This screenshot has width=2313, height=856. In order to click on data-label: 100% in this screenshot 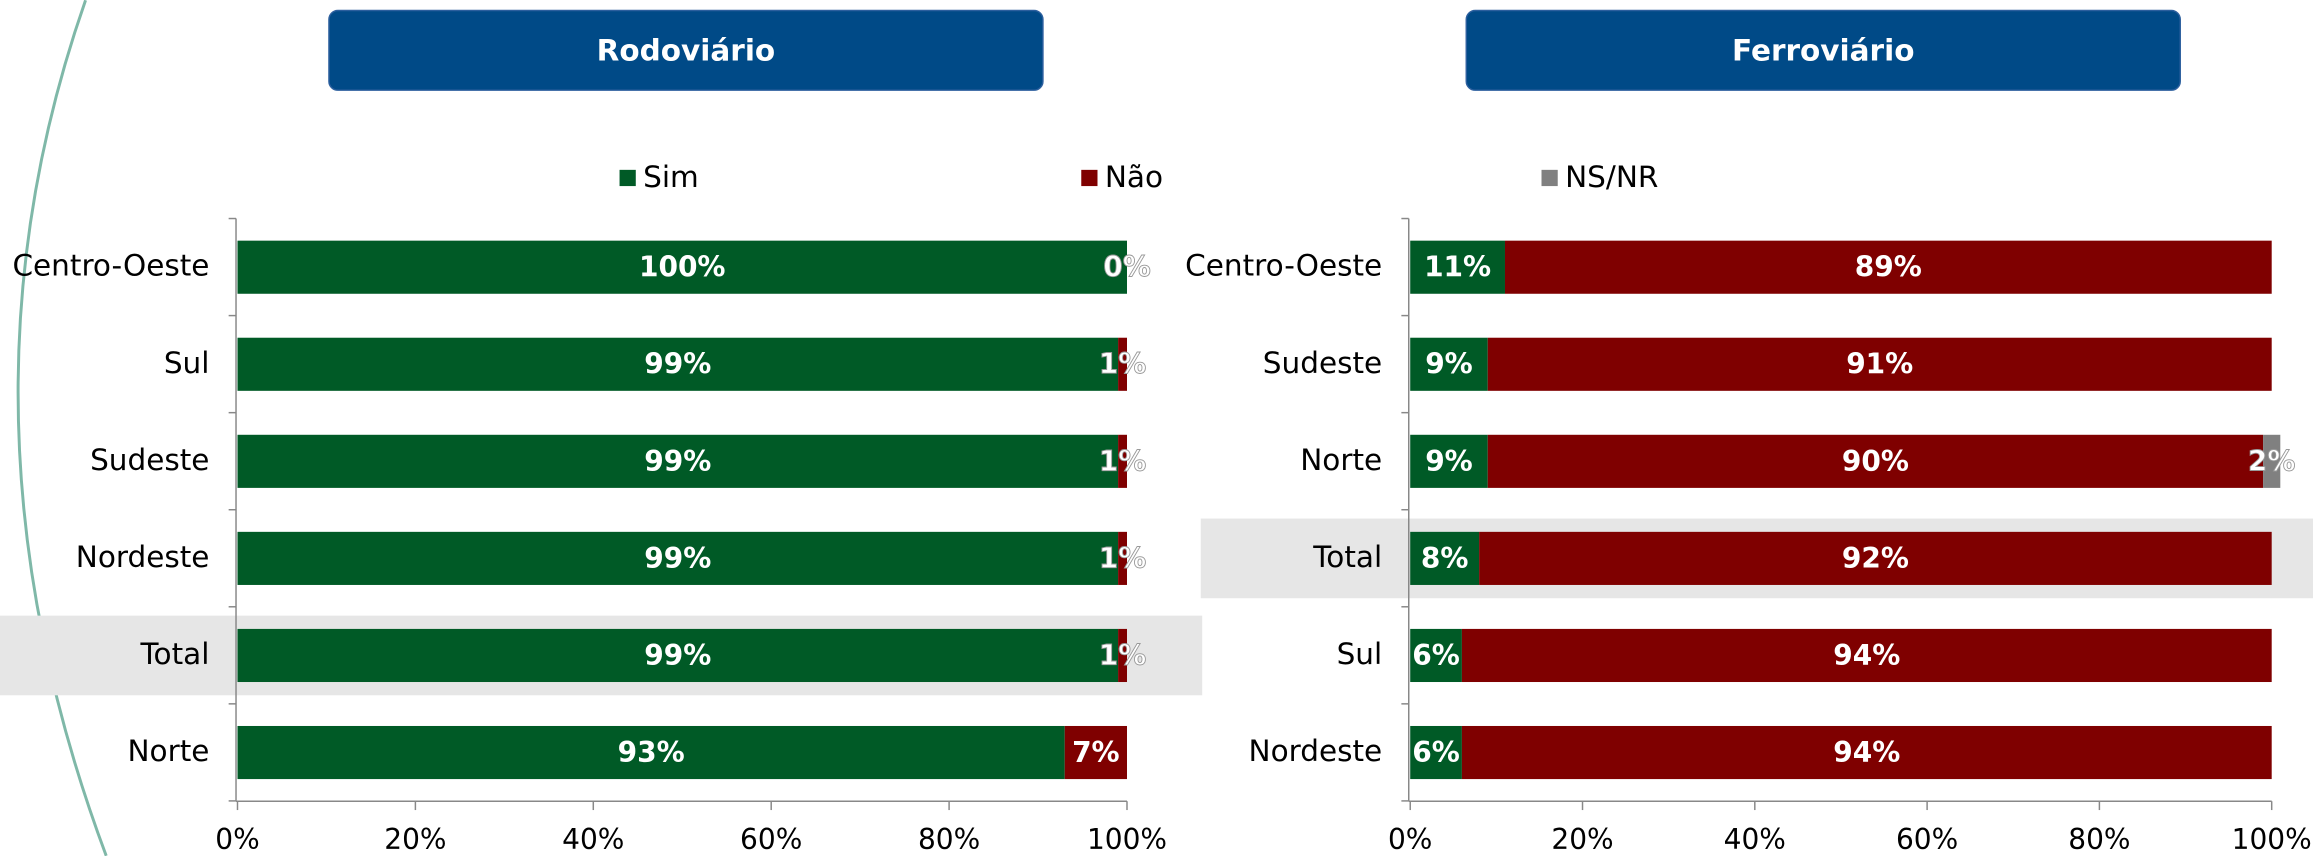, I will do `click(682, 267)`.